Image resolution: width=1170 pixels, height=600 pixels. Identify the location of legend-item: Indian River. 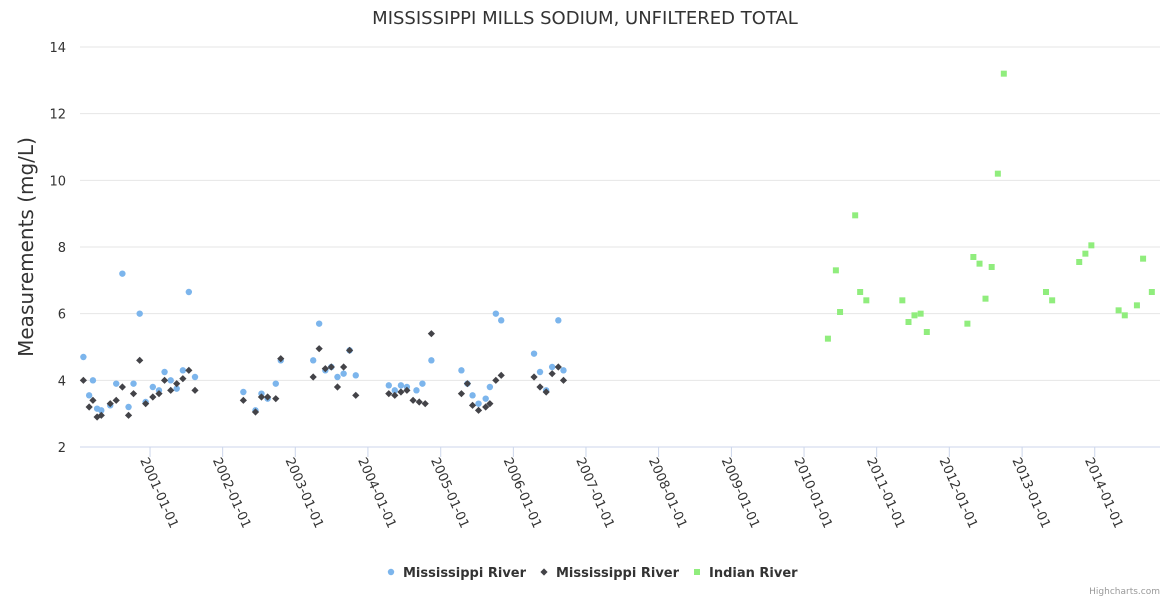
(746, 573).